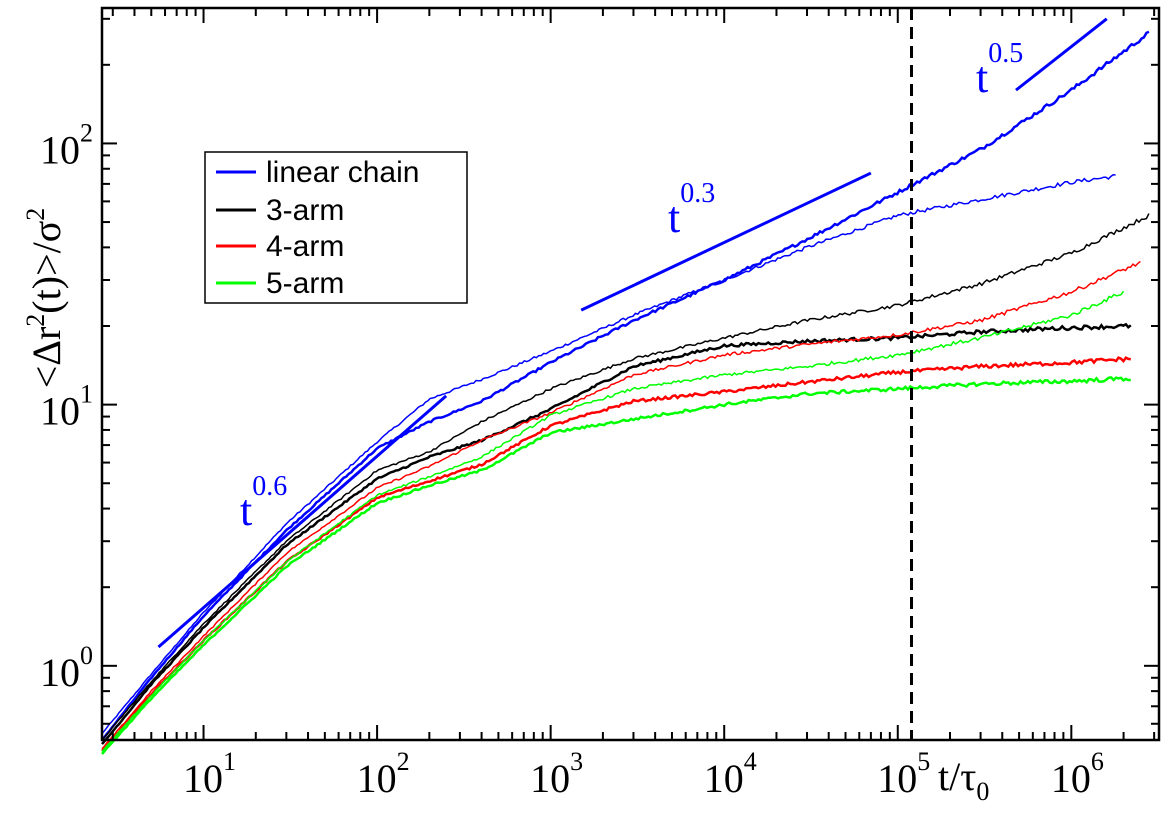 Image resolution: width=1170 pixels, height=827 pixels. Describe the element at coordinates (66, 407) in the screenshot. I see `y-tick-label-1: 10¹` at that location.